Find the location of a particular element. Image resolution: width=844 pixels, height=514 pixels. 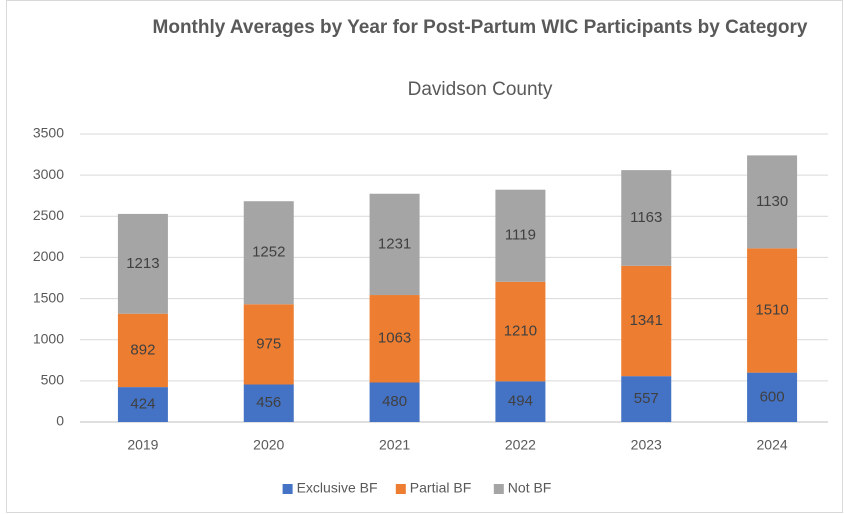

x-tick-label: 2022 is located at coordinates (520, 445).